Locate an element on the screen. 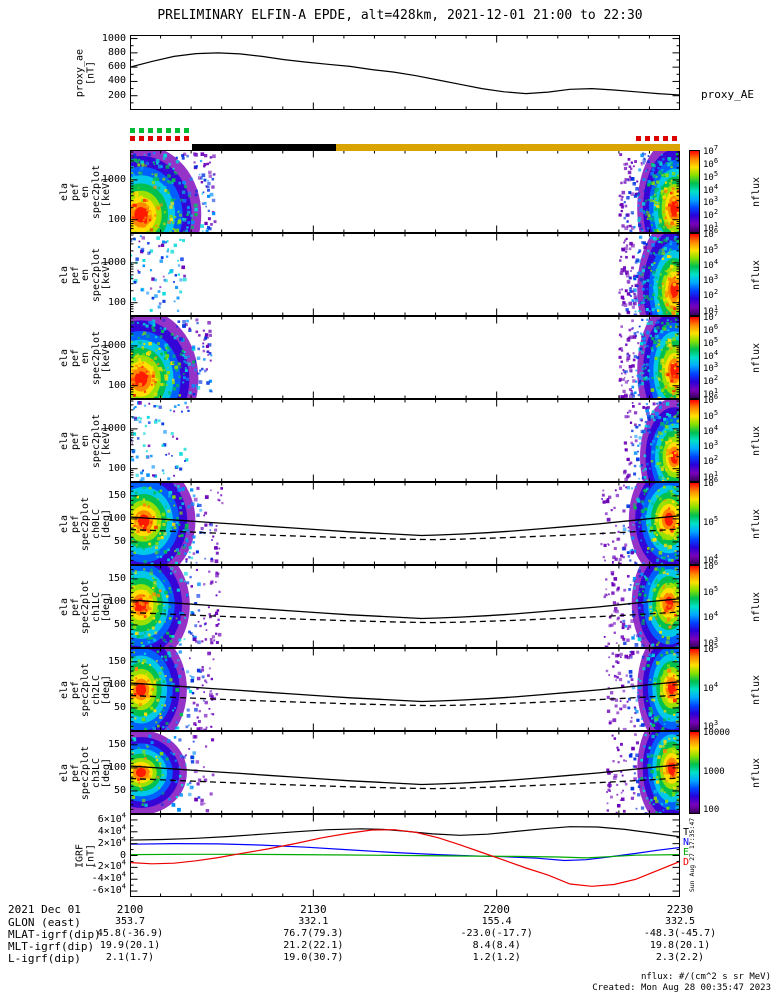 Image resolution: width=775 pixels, height=1000 pixels. legend-item-D: D is located at coordinates (686, 862).